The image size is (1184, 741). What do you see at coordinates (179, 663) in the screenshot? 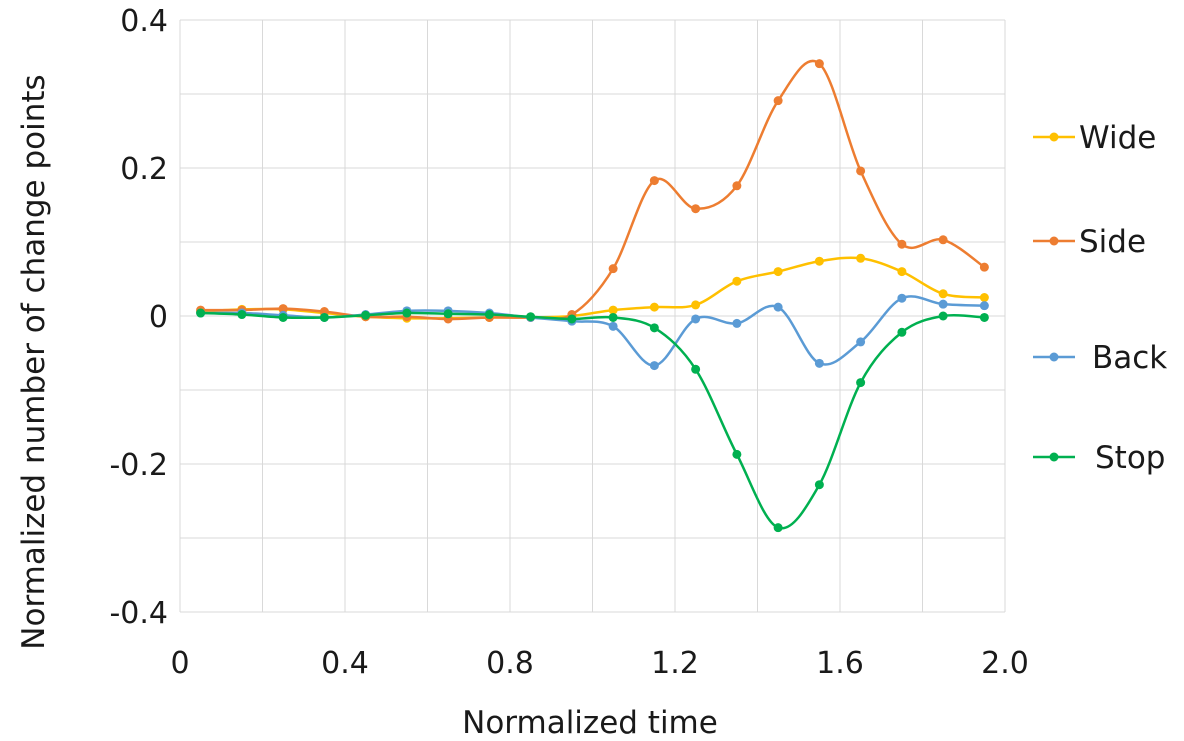
I see `x-tick-label: 0` at bounding box center [179, 663].